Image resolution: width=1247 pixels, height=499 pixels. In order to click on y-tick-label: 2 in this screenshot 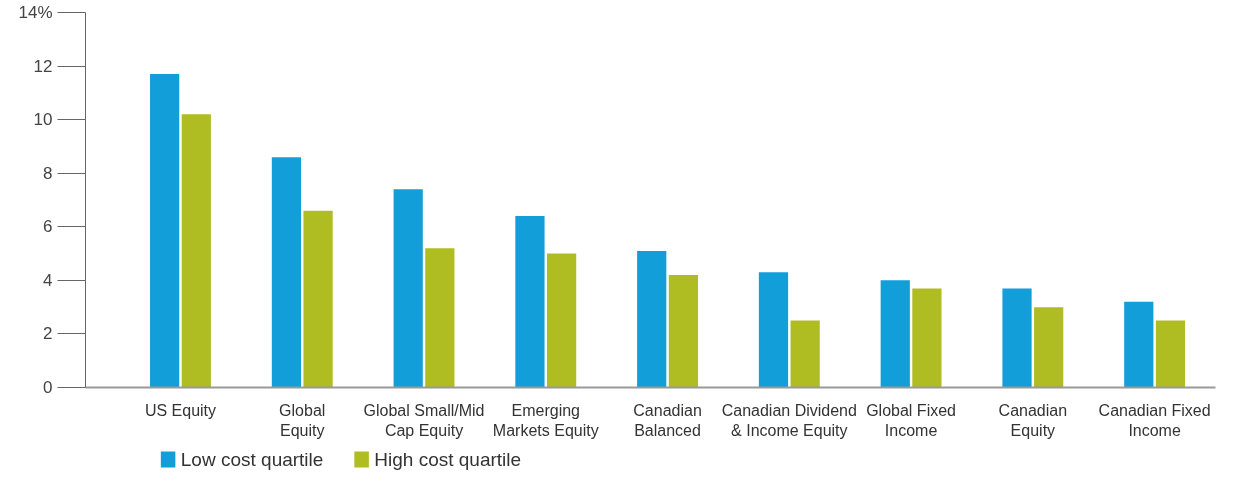, I will do `click(48, 334)`.